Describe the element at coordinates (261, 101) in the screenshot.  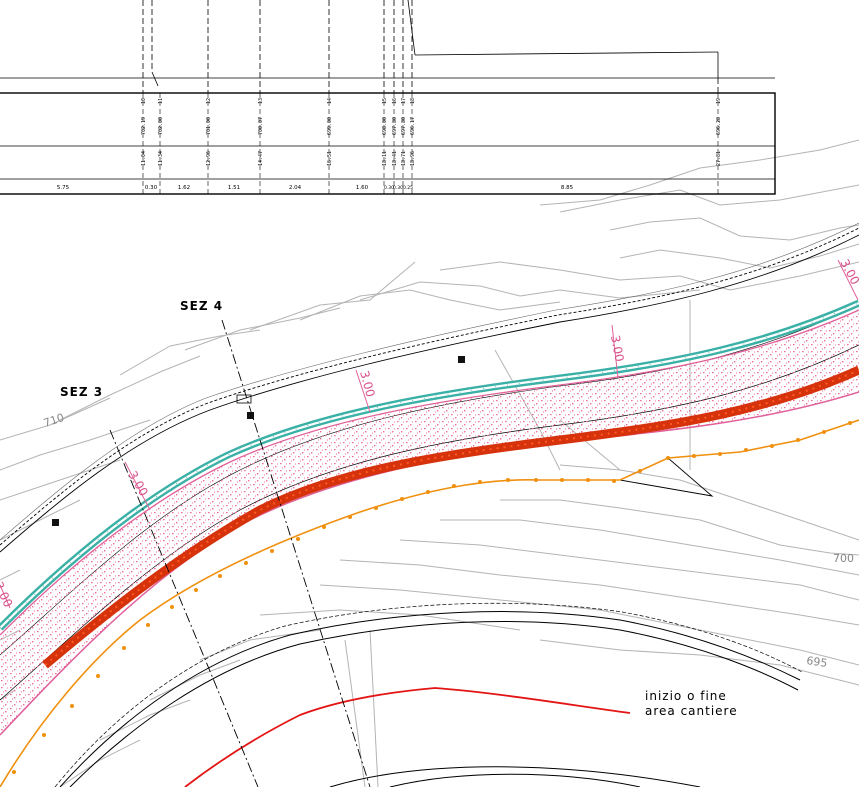
I see `sec-num-13: 13` at that location.